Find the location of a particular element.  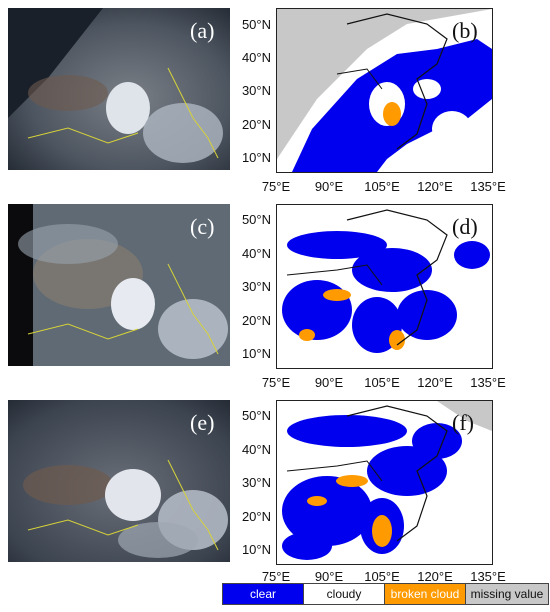

cloud-map-b is located at coordinates (384, 90).